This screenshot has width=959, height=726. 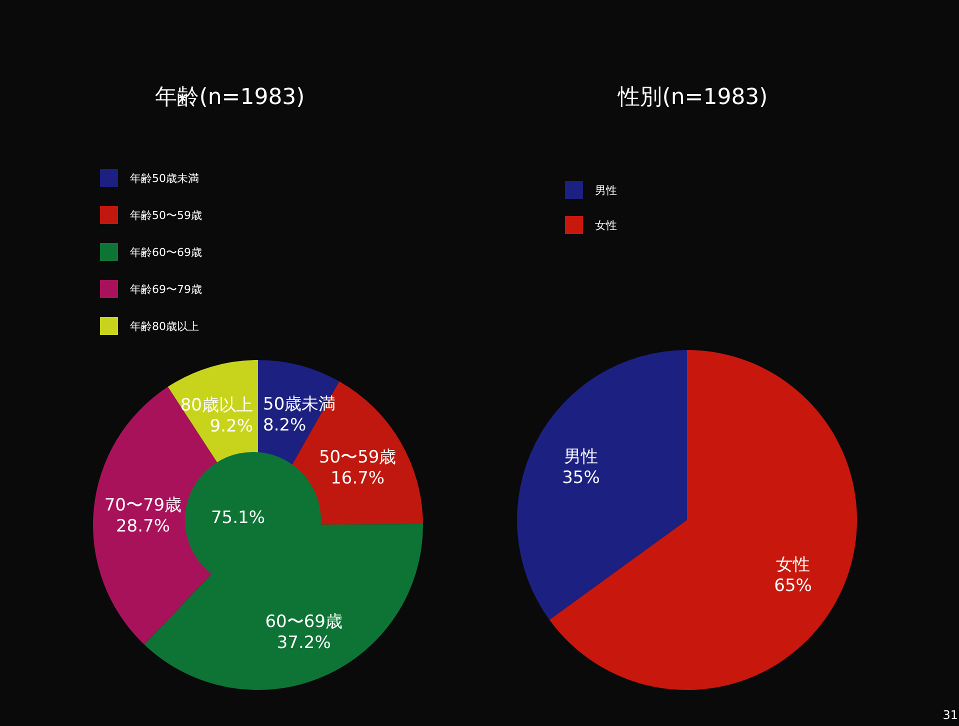 What do you see at coordinates (357, 468) in the screenshot?
I see `data-label: 50〜59歳 16.7%` at bounding box center [357, 468].